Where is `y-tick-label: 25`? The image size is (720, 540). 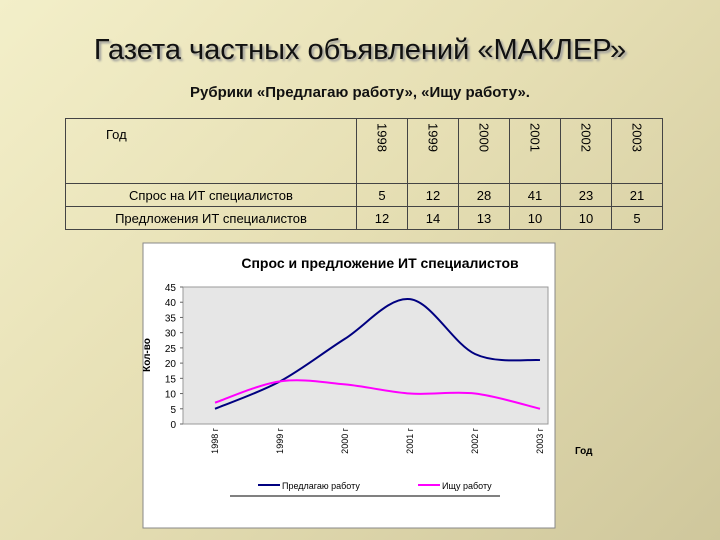
y-tick-label: 25 is located at coordinates (171, 349).